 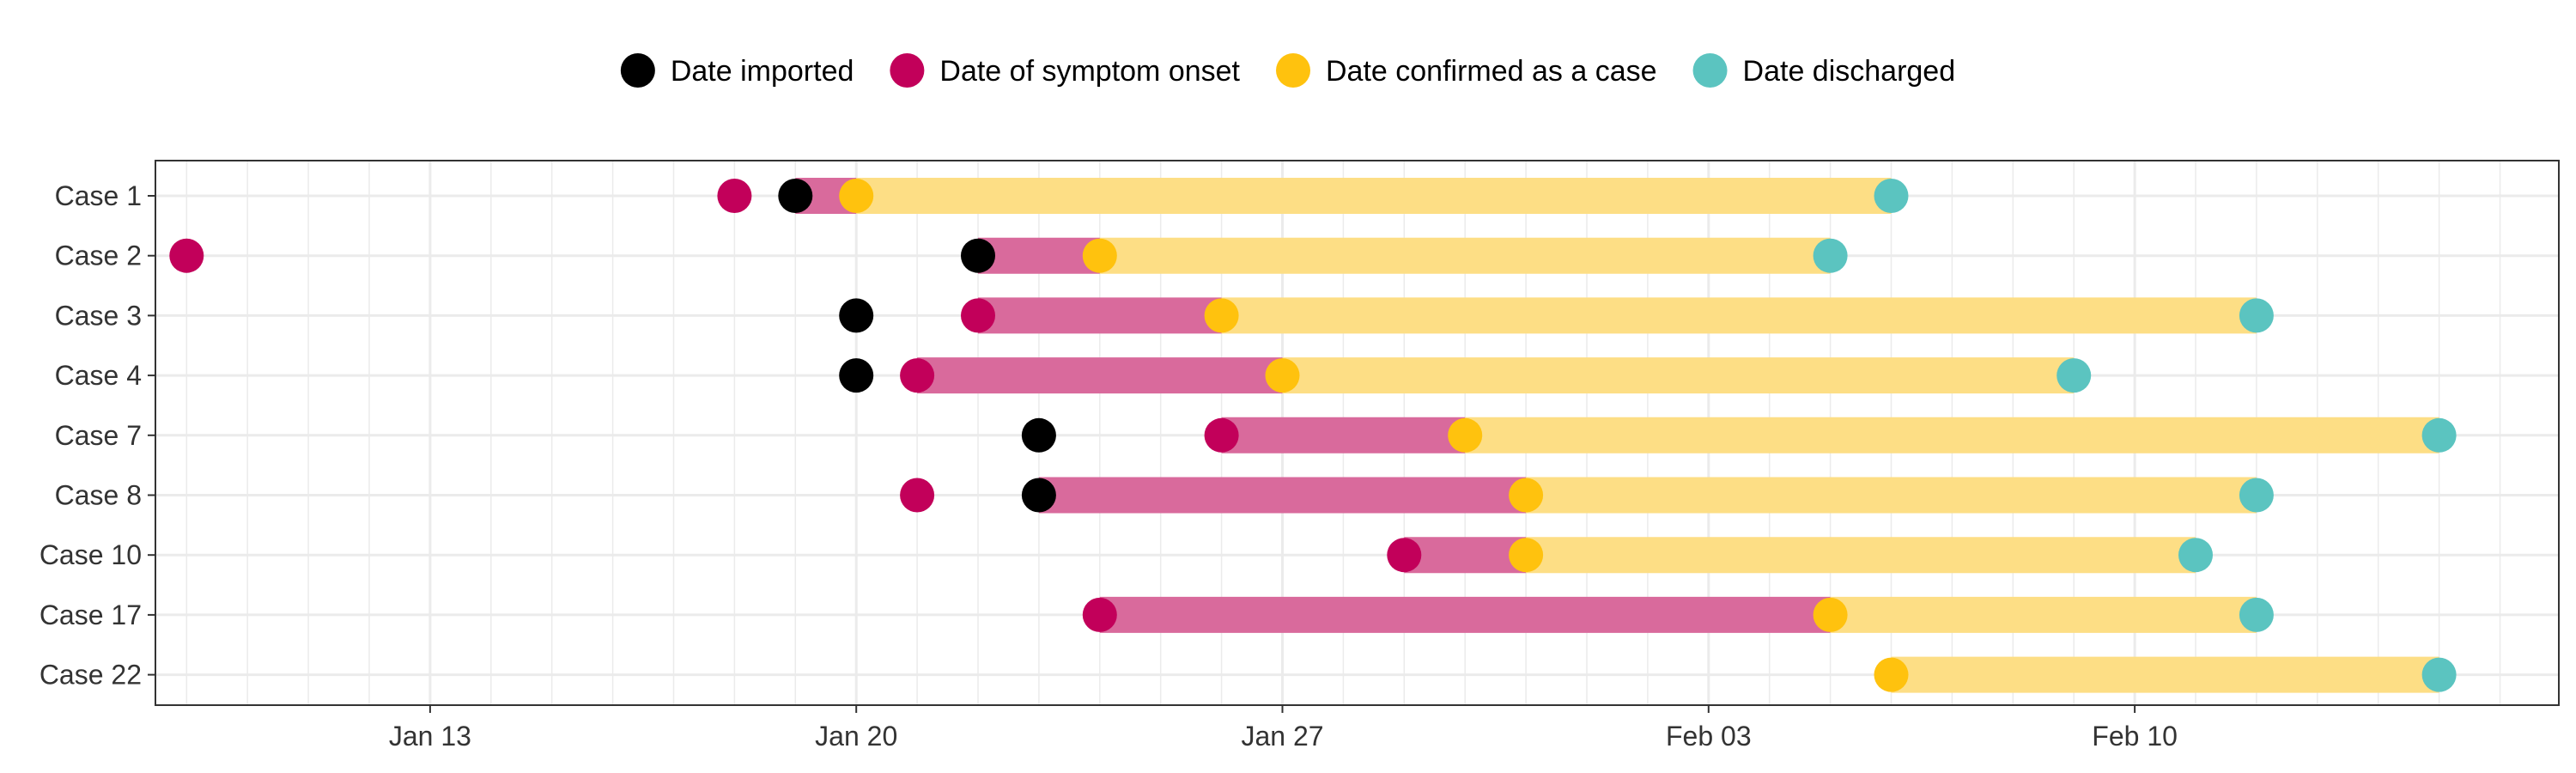 I want to click on x-tick-label: Feb 03, so click(x=1709, y=736).